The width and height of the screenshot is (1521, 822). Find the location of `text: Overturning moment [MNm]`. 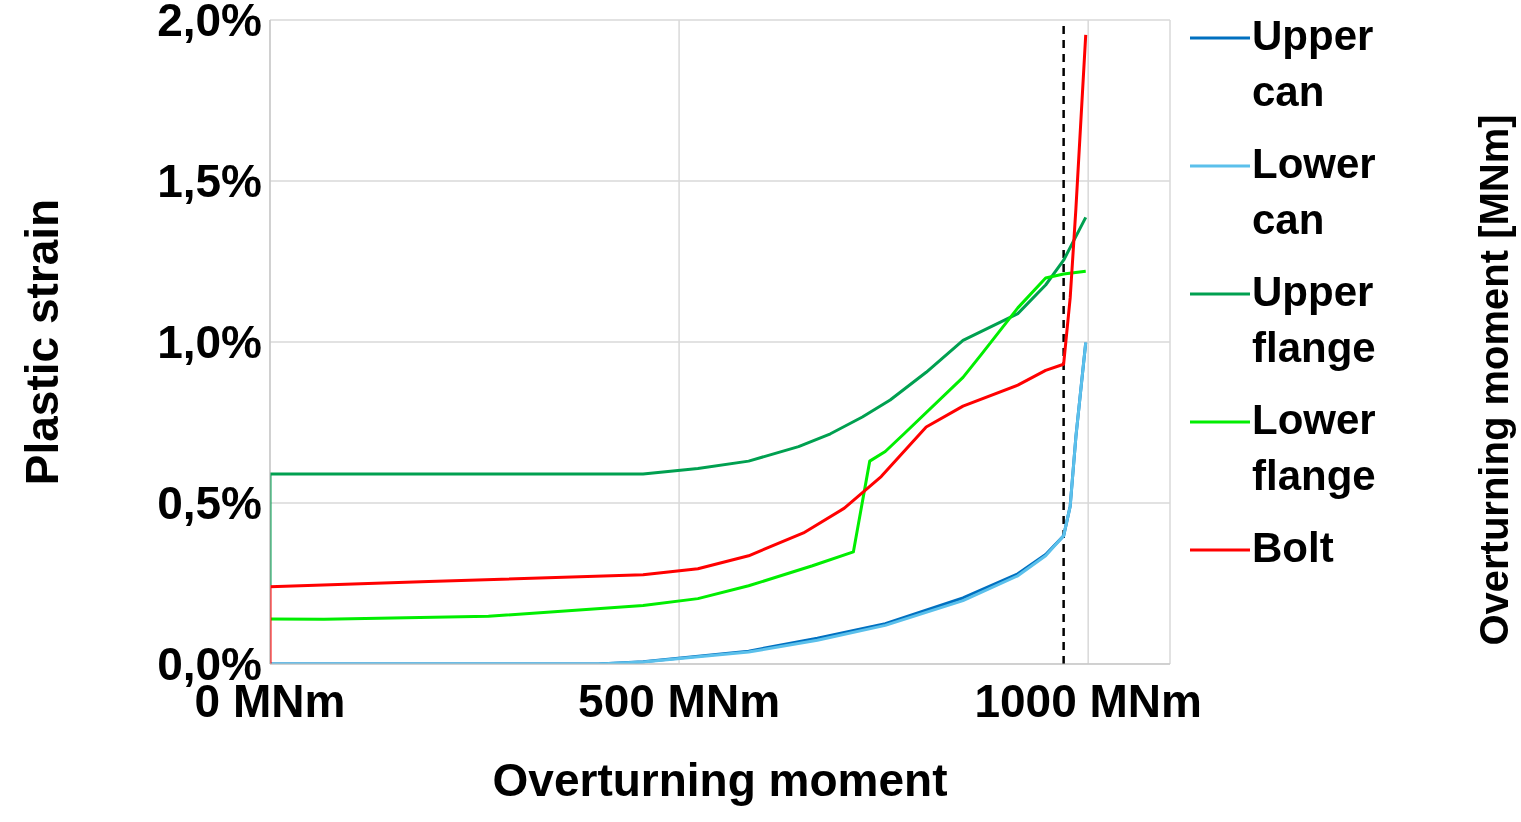

text: Overturning moment [MNm] is located at coordinates (1494, 380).